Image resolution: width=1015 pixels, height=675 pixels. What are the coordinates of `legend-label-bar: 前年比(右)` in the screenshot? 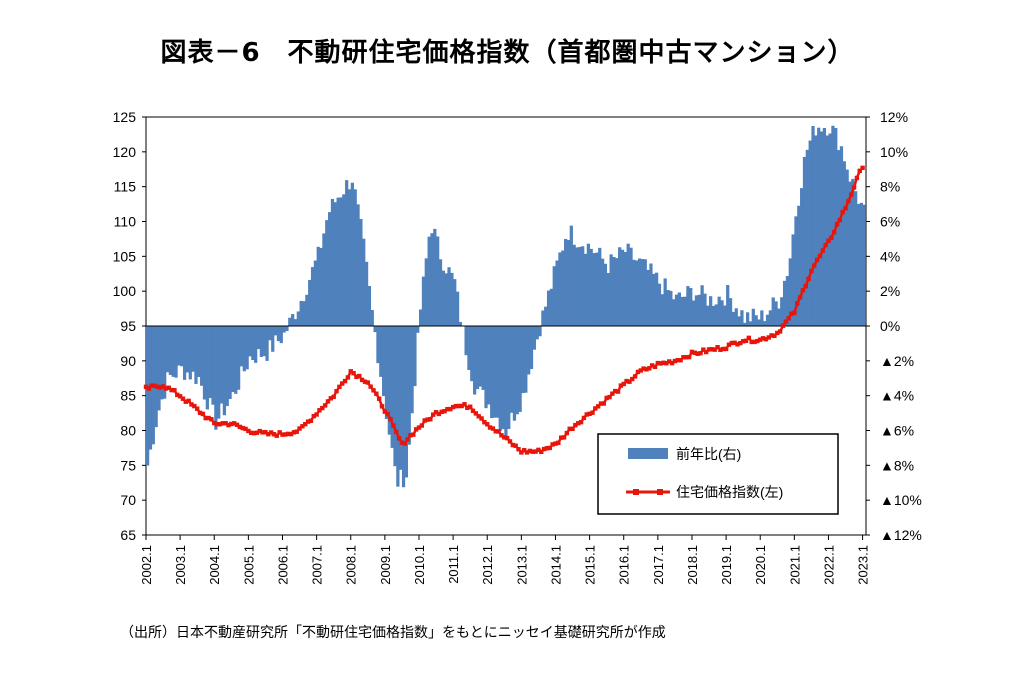 It's located at (708, 454).